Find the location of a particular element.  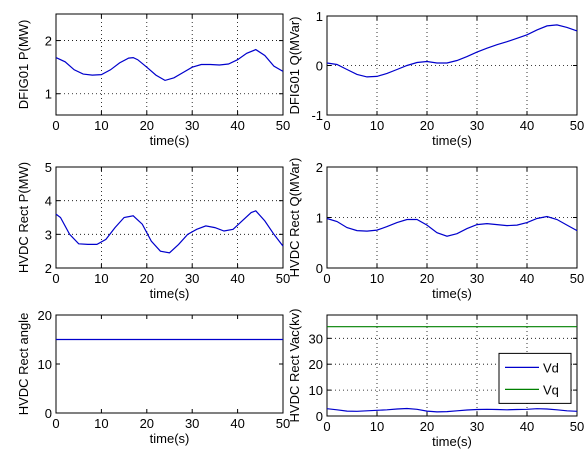

y-tick-label: 3 is located at coordinates (48, 234).